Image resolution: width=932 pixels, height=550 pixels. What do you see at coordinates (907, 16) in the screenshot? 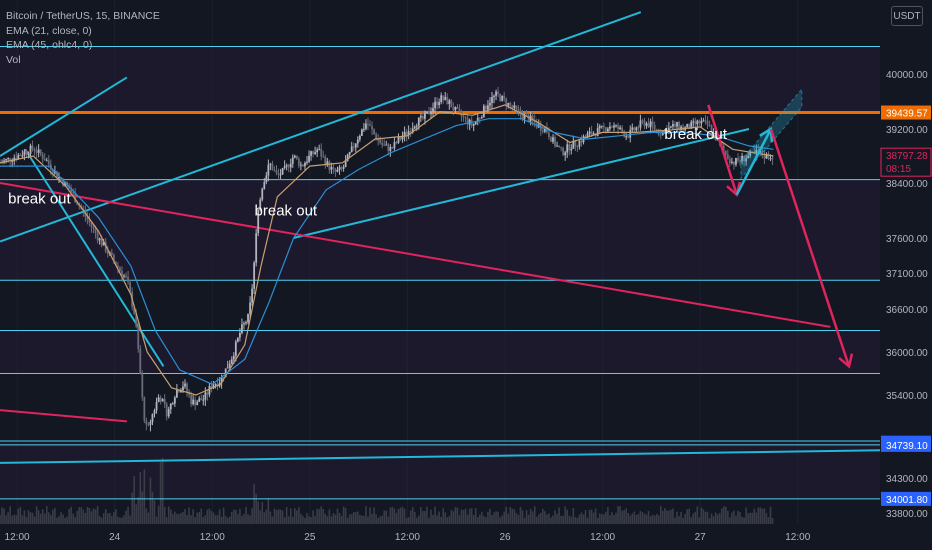
I see `currency-button: USDT` at bounding box center [907, 16].